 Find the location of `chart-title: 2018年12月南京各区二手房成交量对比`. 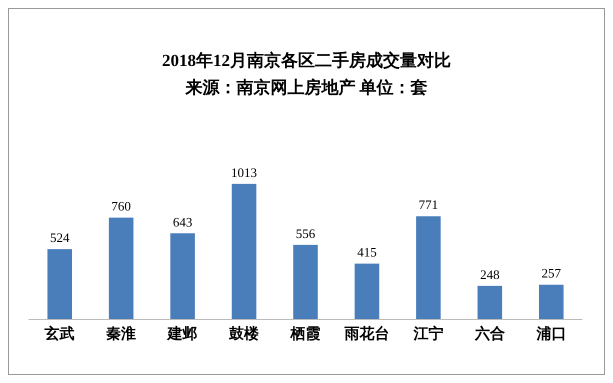

chart-title: 2018年12月南京各区二手房成交量对比 is located at coordinates (306, 60).